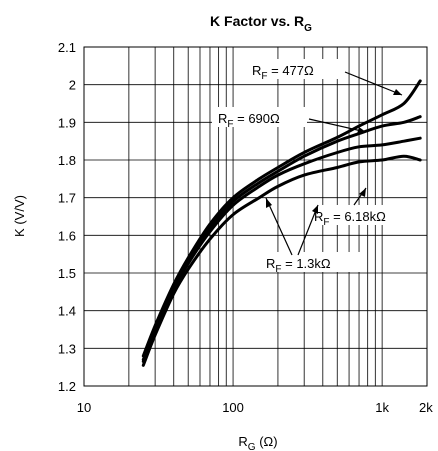 This screenshot has width=438, height=451. I want to click on svg-text: RF = 1.3kΩ, so click(298, 265).